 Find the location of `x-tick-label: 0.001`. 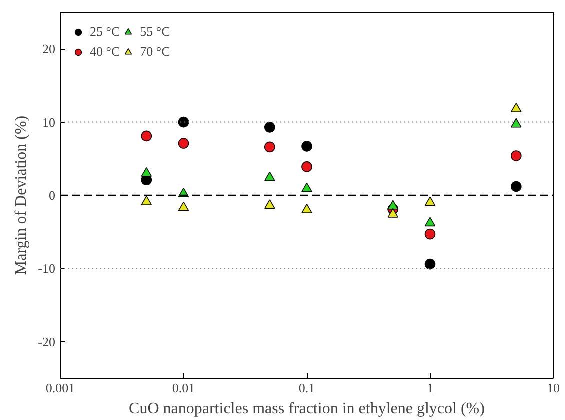

x-tick-label: 0.001 is located at coordinates (61, 388).